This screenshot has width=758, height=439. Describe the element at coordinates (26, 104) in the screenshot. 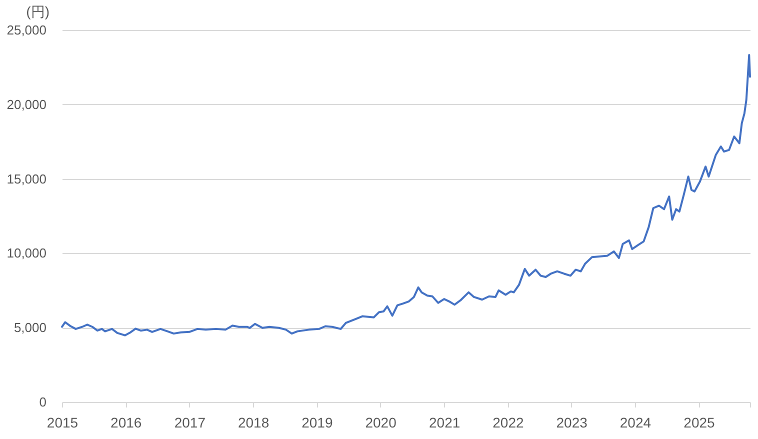

I see `y-tick-label: 20,000` at that location.